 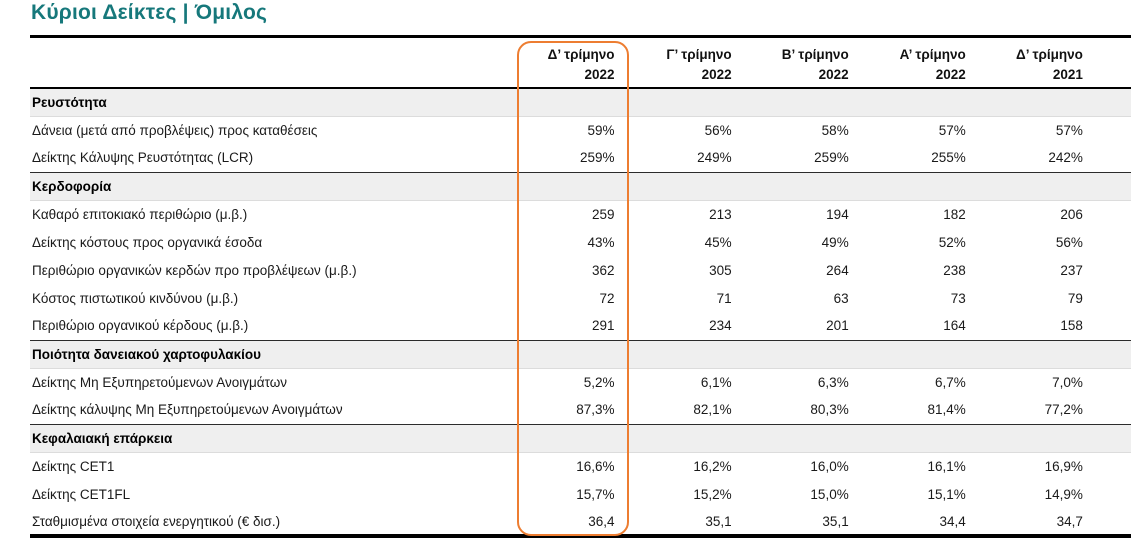 I want to click on cell-value: 6,3%, so click(x=833, y=382).